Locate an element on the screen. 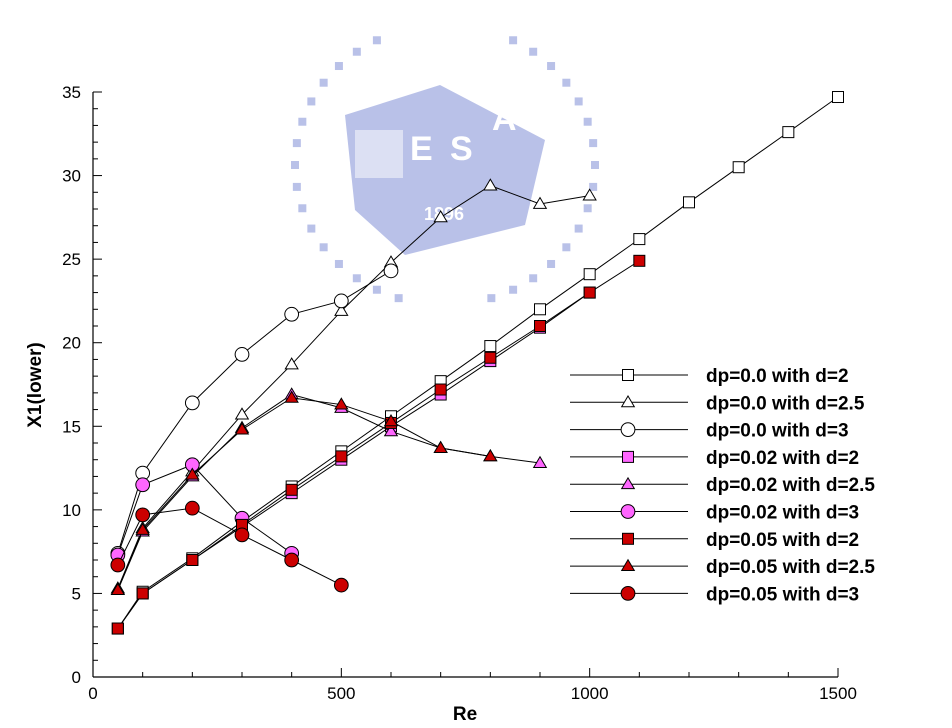 Image resolution: width=952 pixels, height=728 pixels. x-axis-title: Re is located at coordinates (465, 714).